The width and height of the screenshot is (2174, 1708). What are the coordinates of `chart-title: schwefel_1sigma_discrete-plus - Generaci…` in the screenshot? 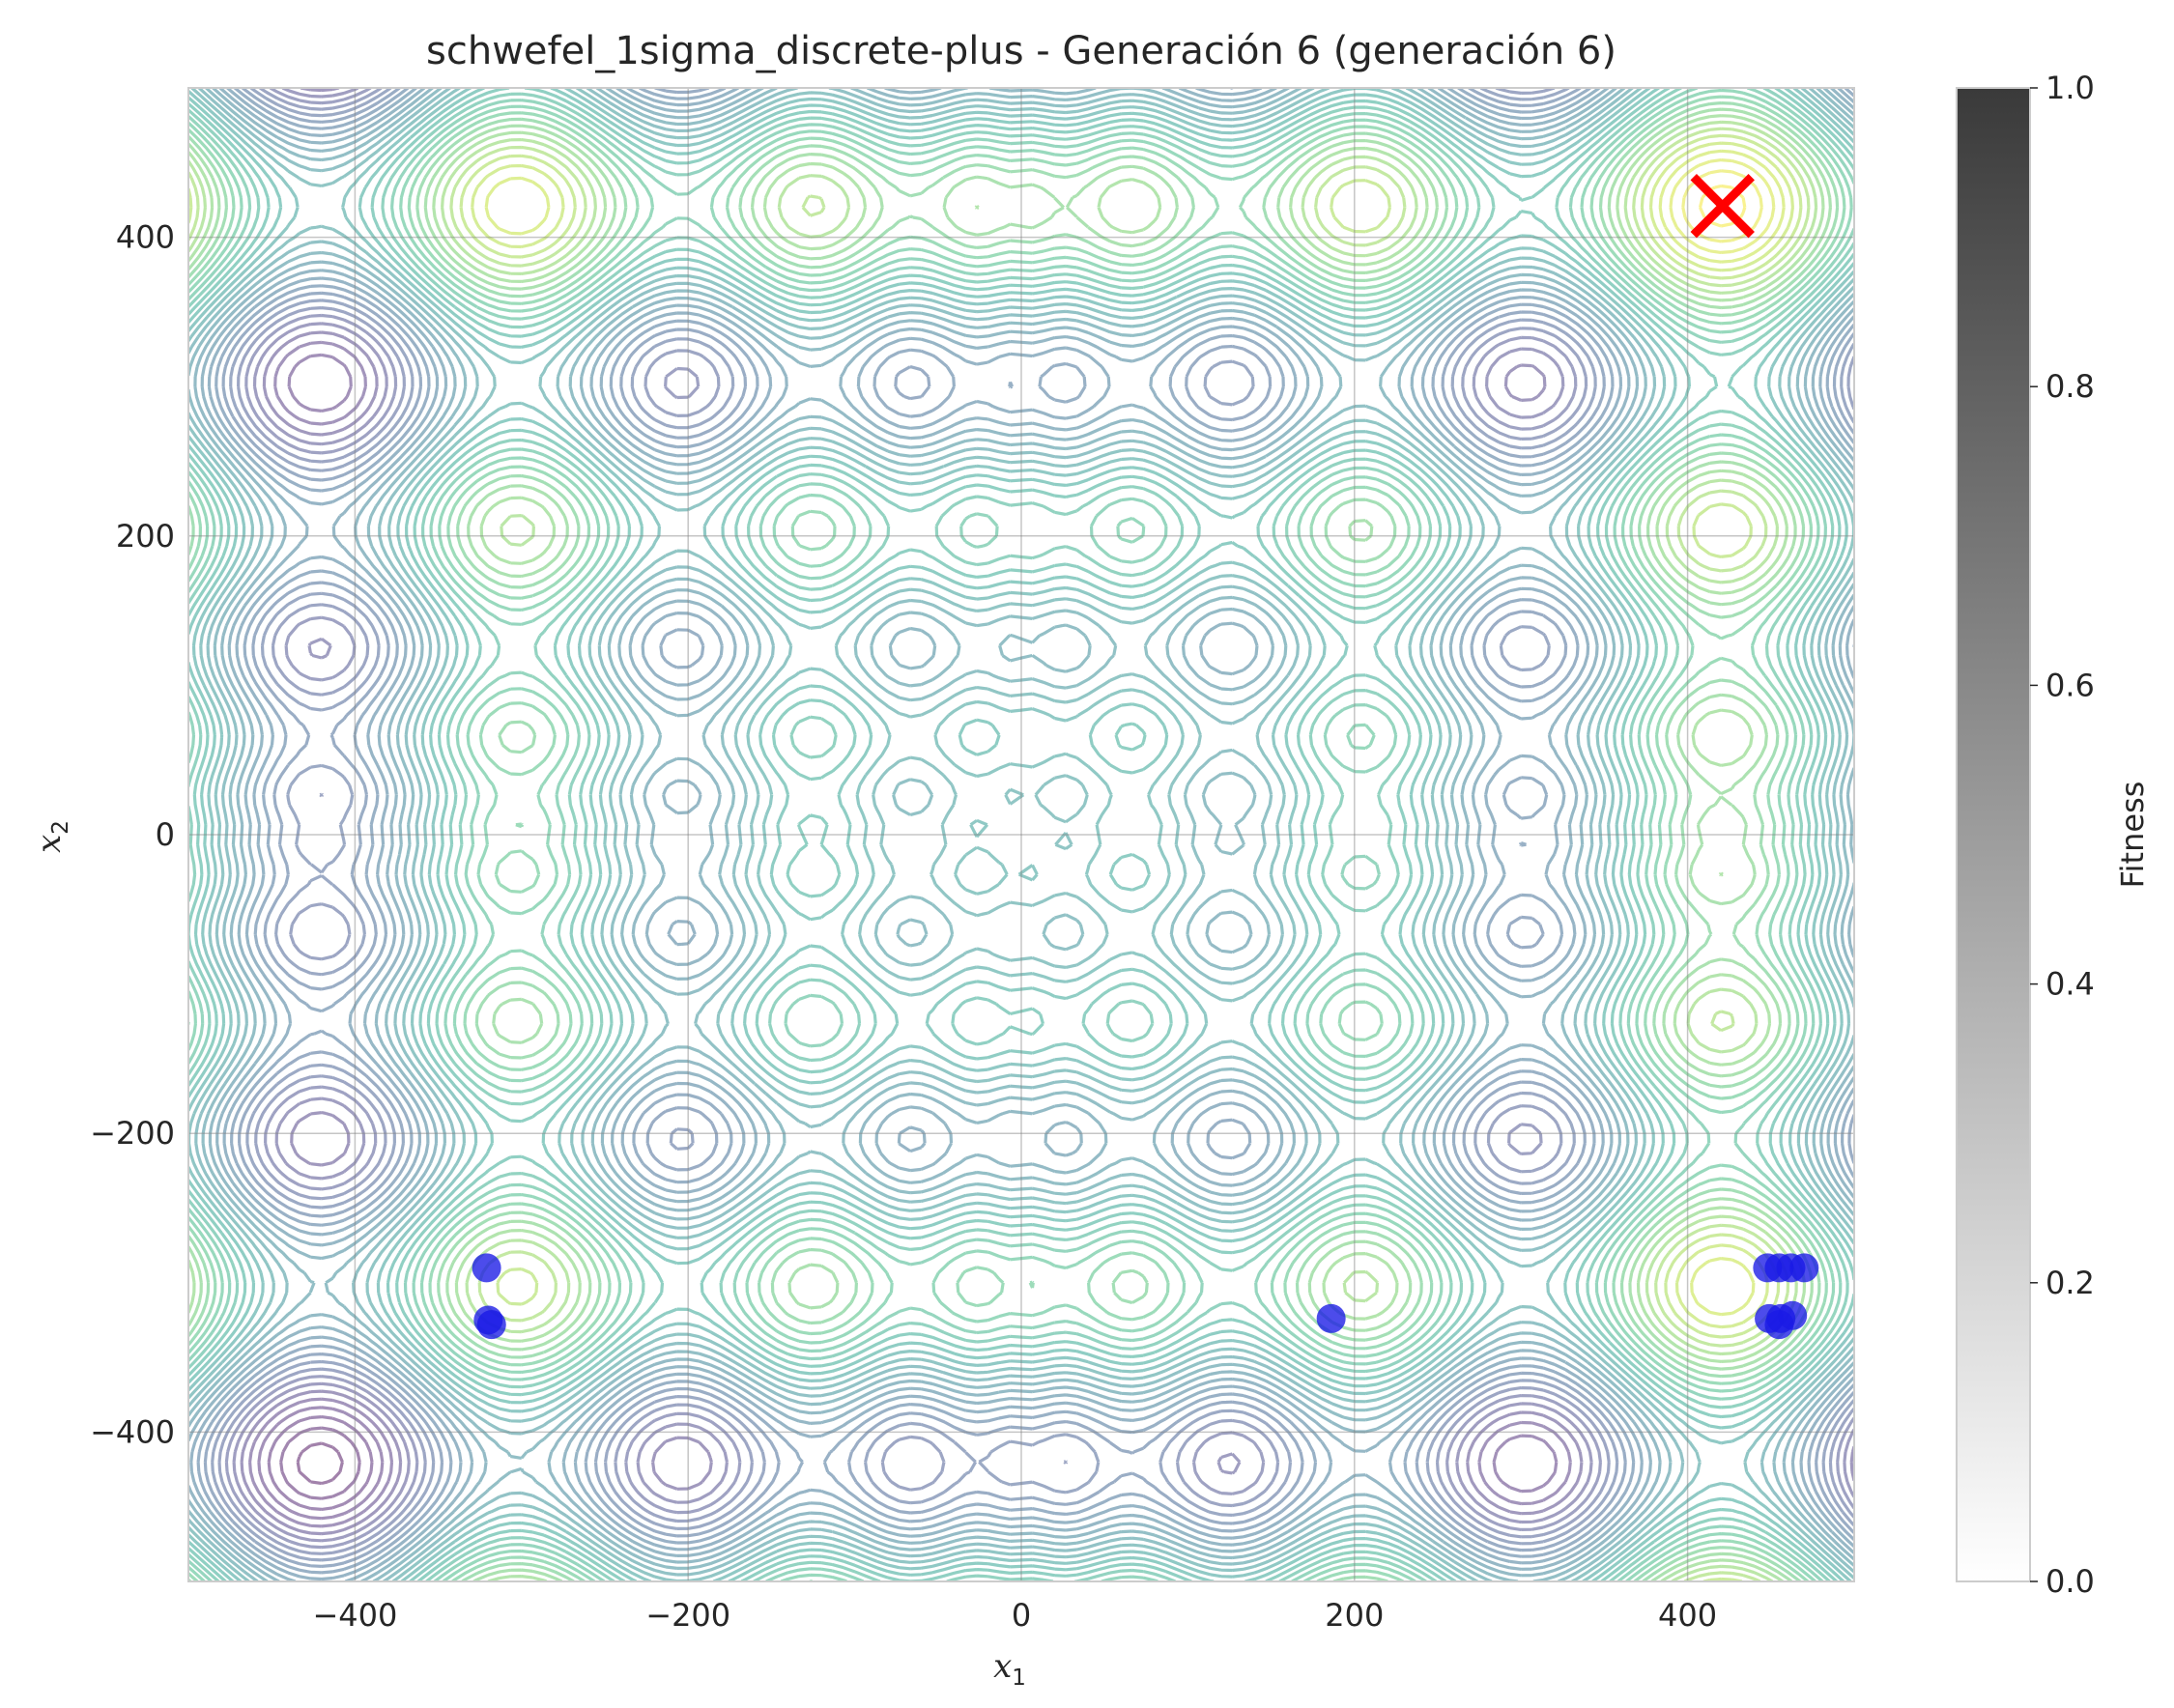 It's located at (1021, 51).